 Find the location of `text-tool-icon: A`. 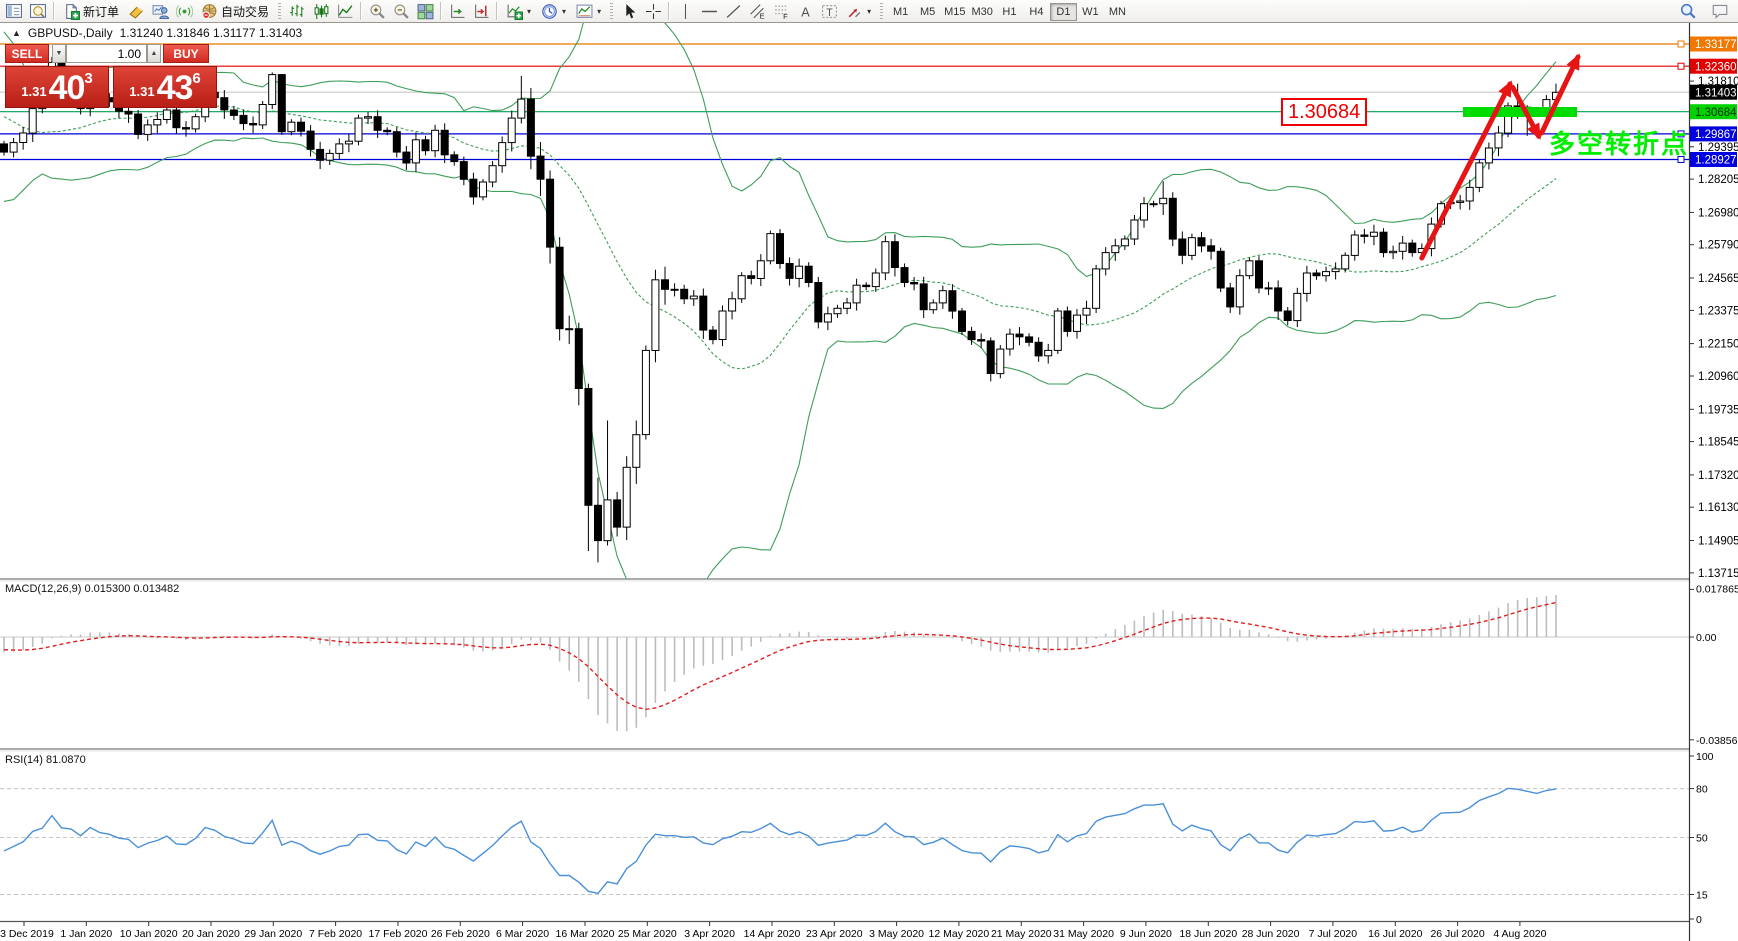

text-tool-icon: A is located at coordinates (805, 11).